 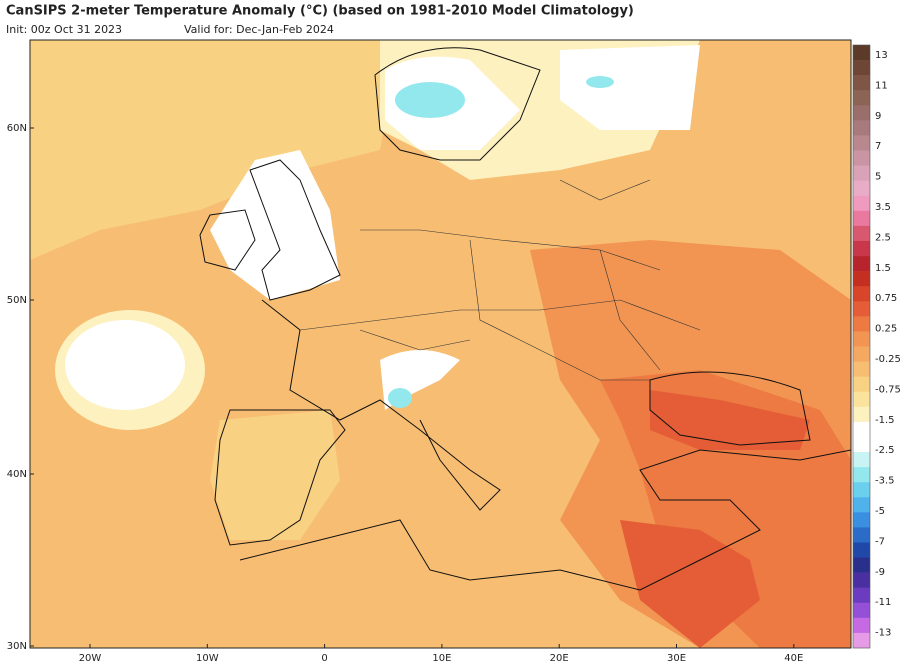 I want to click on country-border, so click(x=500, y=280).